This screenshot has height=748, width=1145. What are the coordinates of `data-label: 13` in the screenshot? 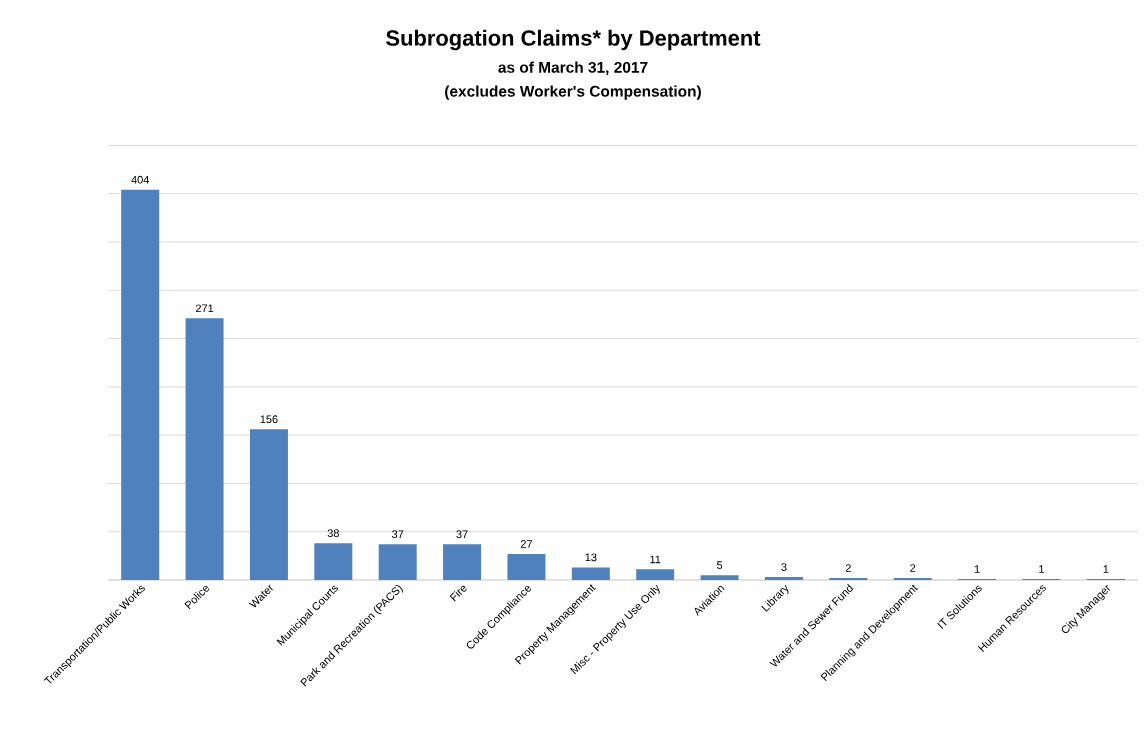 It's located at (591, 557).